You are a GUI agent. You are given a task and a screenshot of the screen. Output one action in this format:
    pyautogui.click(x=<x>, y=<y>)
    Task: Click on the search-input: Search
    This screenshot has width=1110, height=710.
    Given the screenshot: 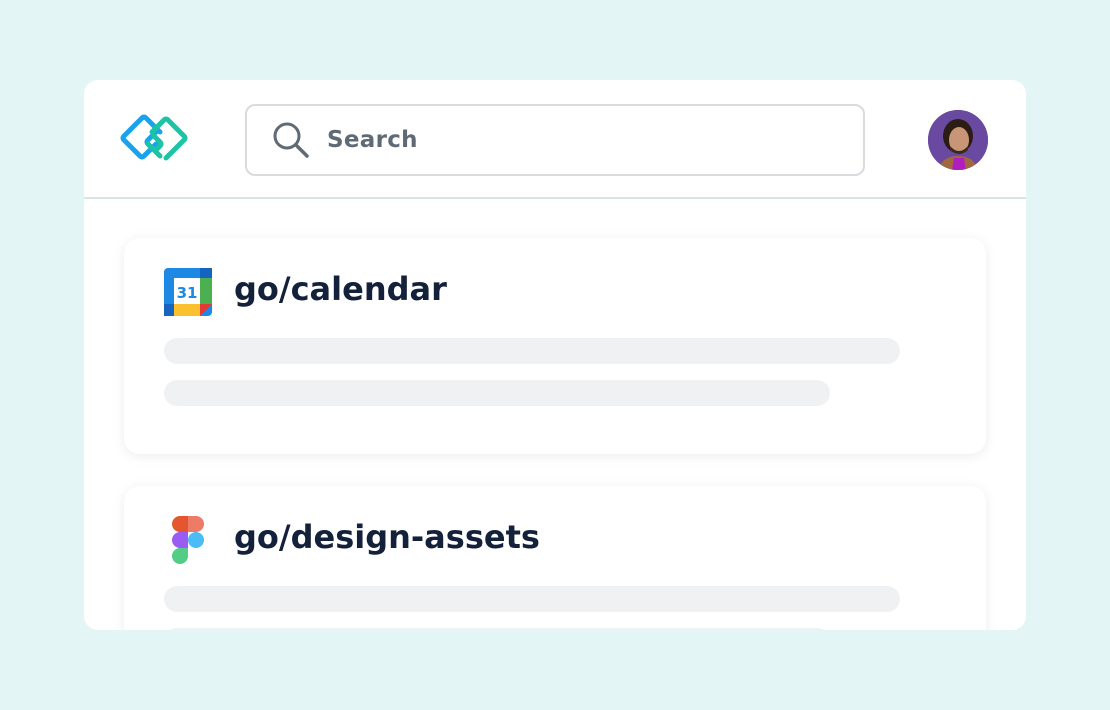 What is the action you would take?
    pyautogui.click(x=555, y=140)
    